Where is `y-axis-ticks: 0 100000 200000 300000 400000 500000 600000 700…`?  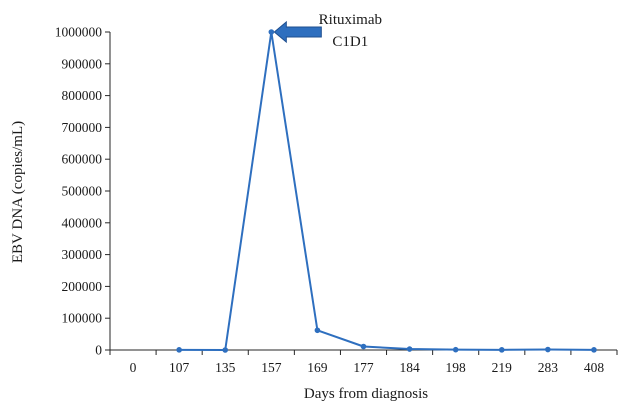 y-axis-ticks: 0 100000 200000 300000 400000 500000 600000 700… is located at coordinates (82, 191).